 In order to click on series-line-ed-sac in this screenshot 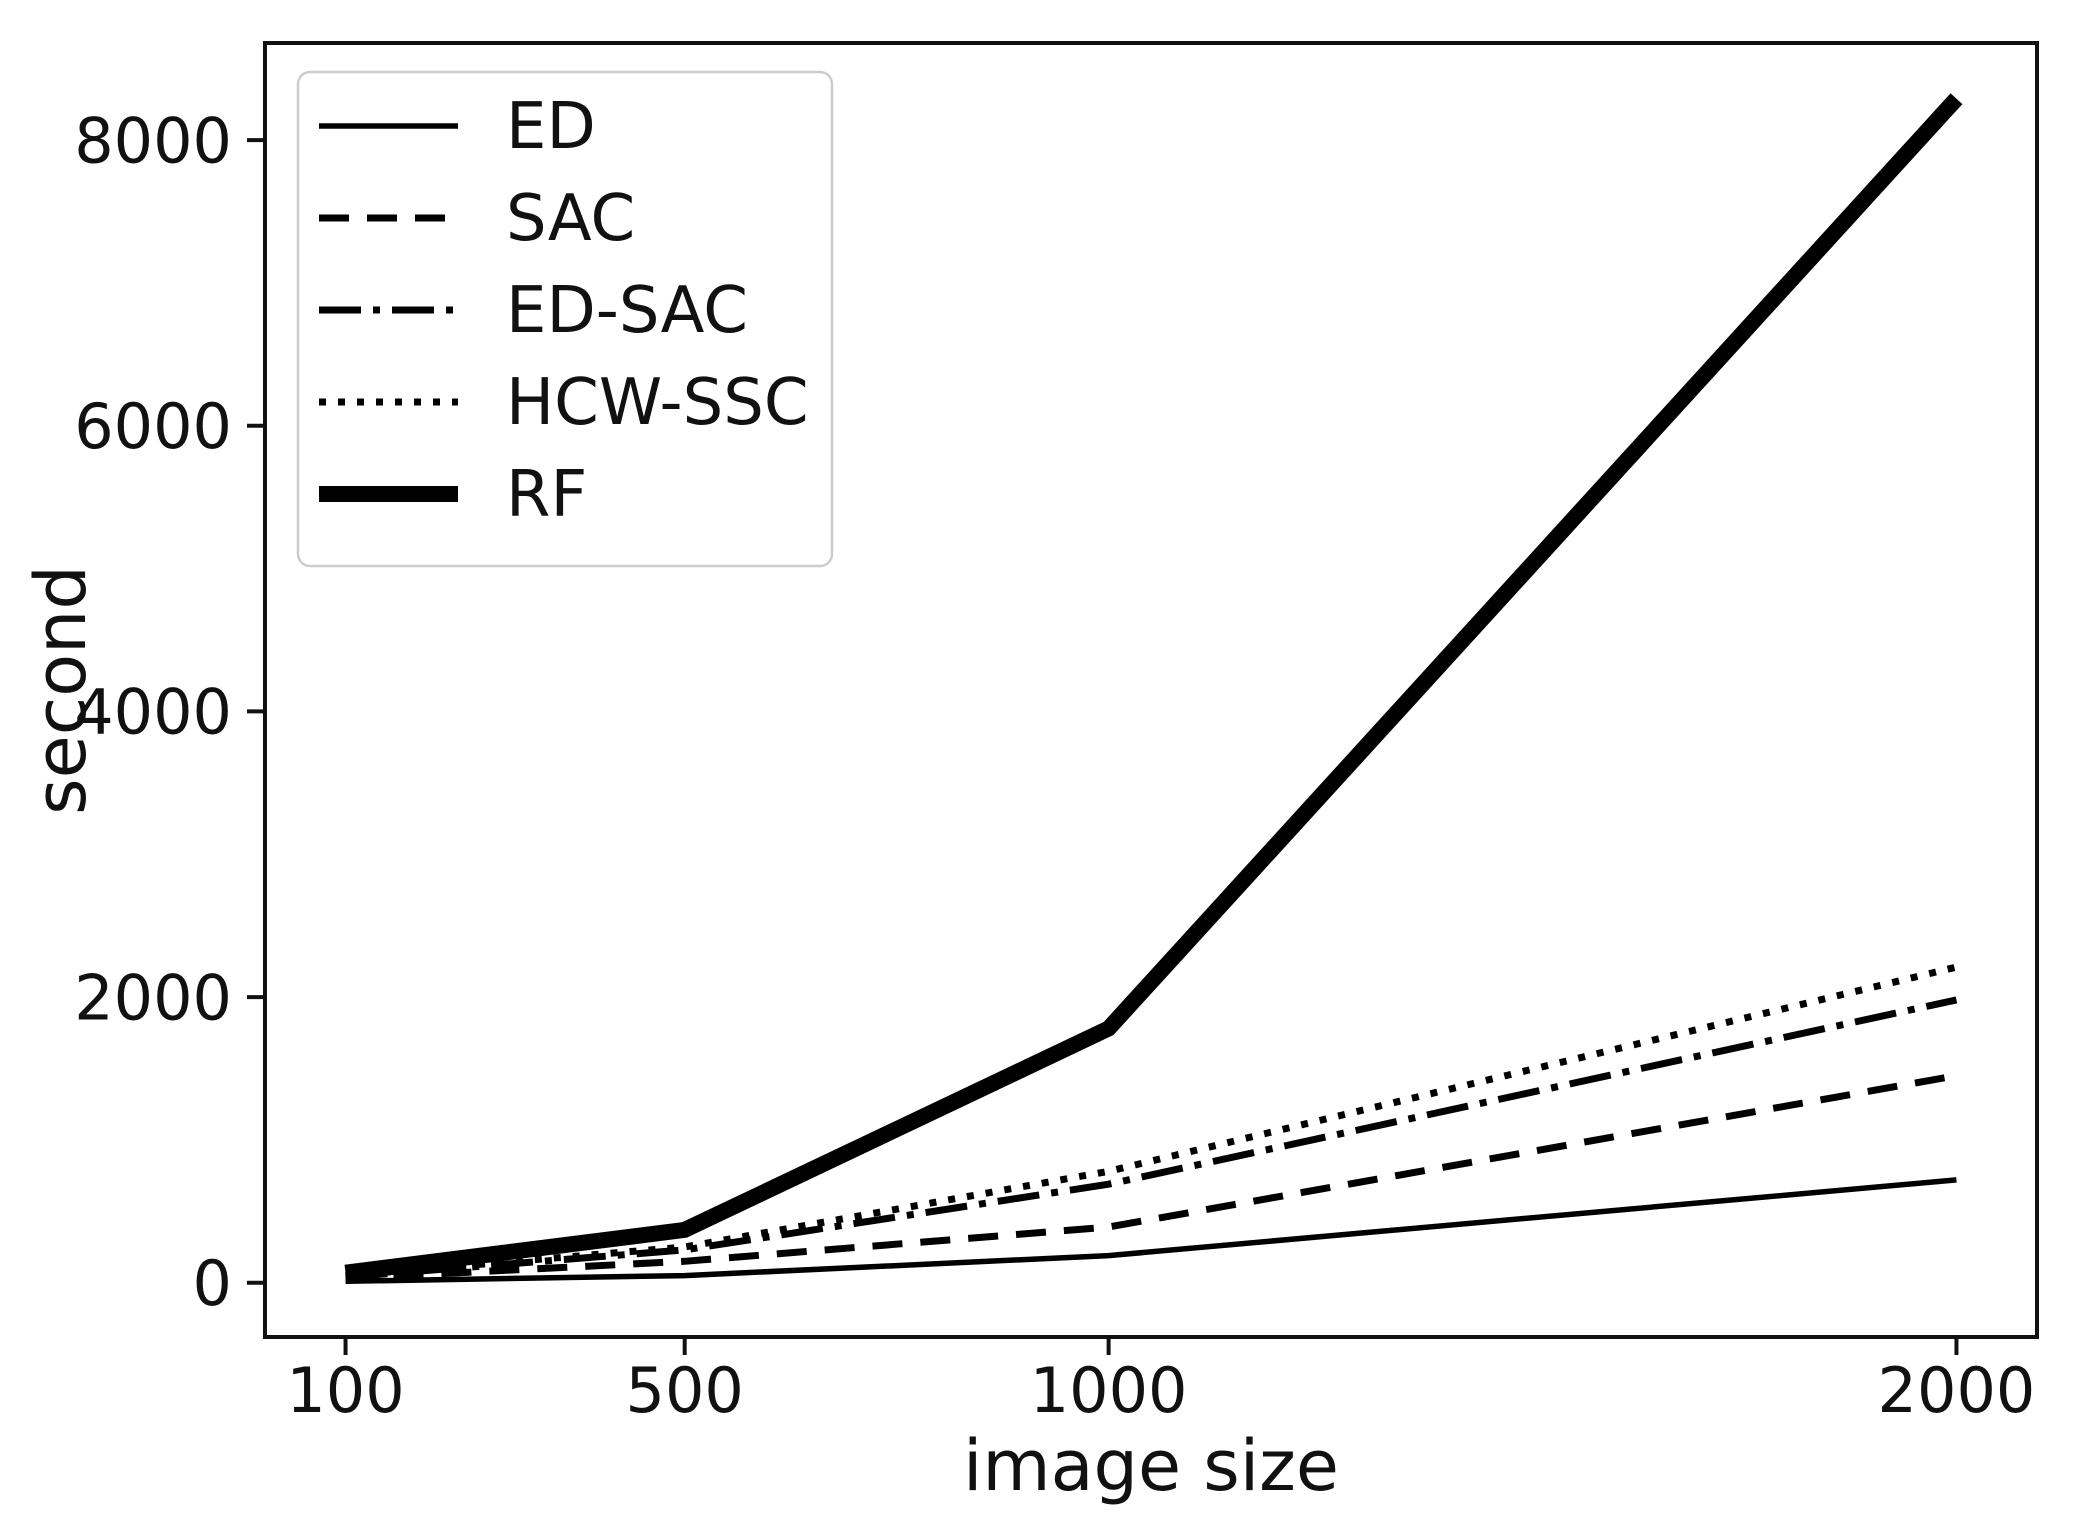, I will do `click(1151, 1138)`.